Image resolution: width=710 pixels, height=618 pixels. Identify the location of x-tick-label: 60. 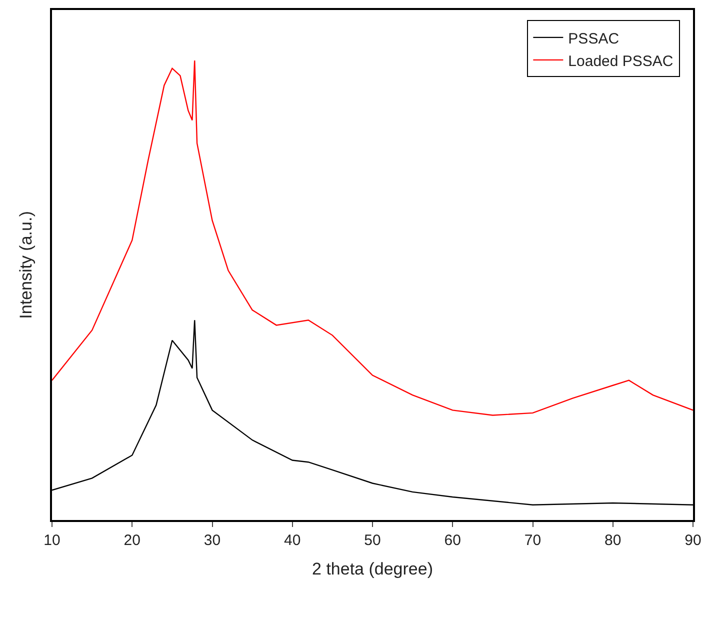
(452, 540).